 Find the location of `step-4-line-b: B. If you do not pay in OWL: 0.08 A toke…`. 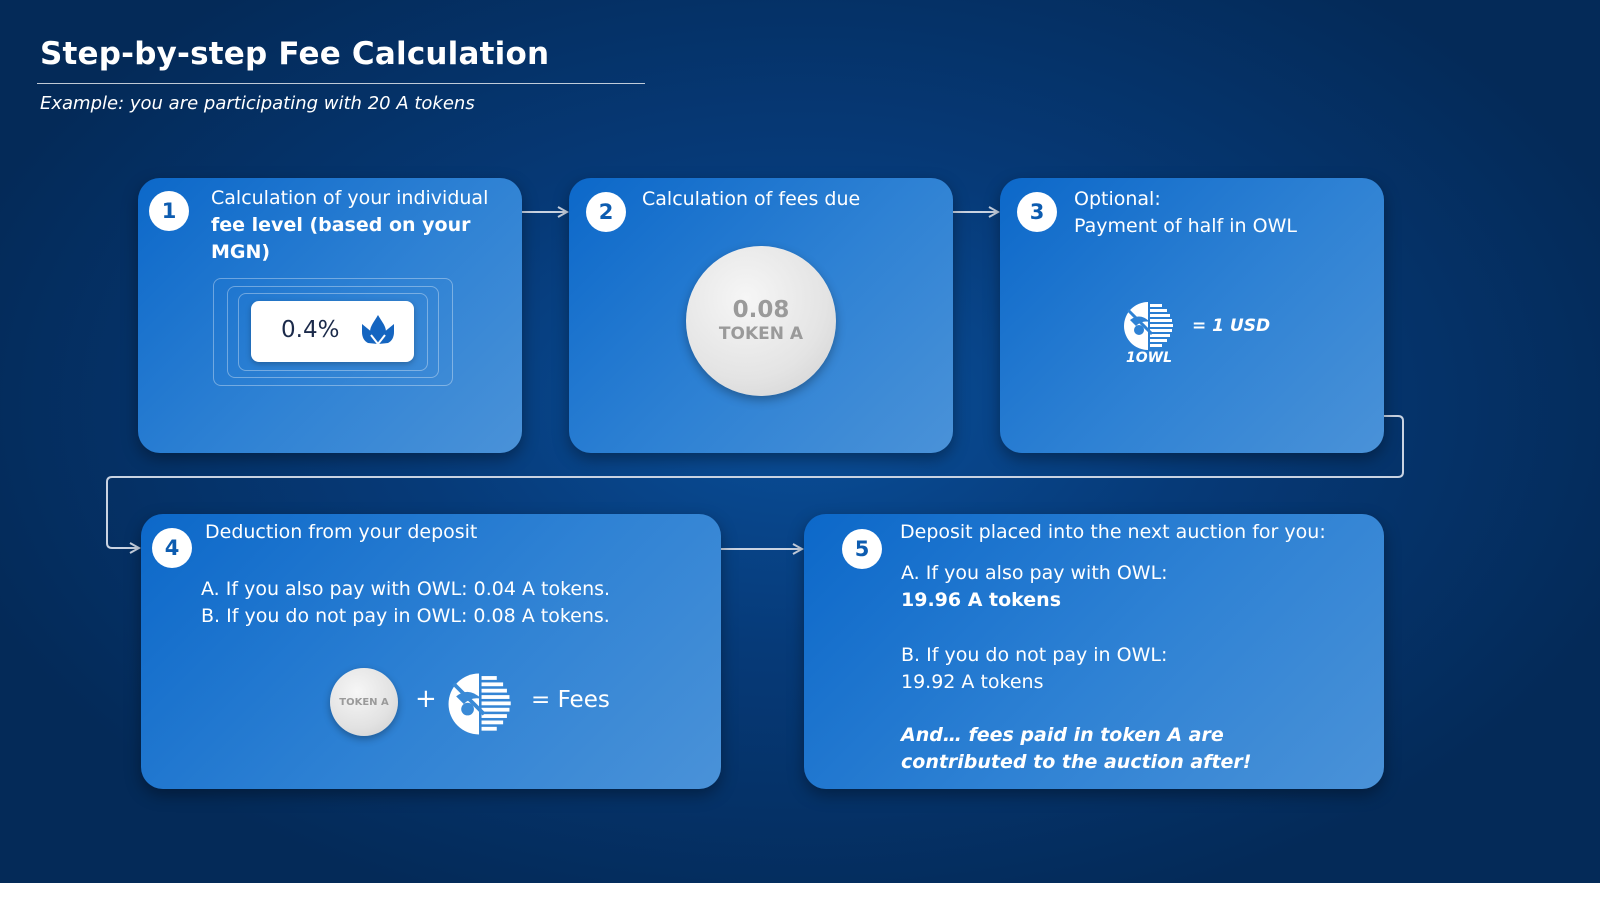

step-4-line-b: B. If you do not pay in OWL: 0.08 A toke… is located at coordinates (405, 616).